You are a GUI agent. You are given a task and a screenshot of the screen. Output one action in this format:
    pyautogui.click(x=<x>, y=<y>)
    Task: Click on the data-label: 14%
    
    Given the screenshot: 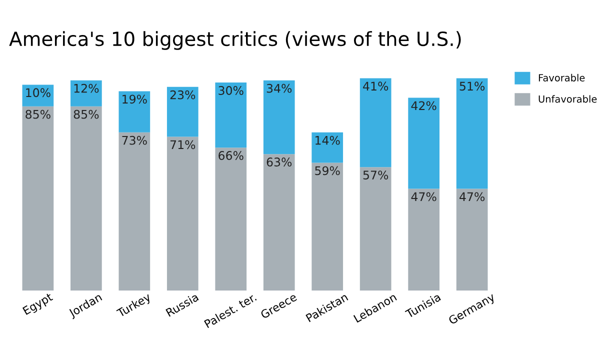 What is the action you would take?
    pyautogui.click(x=328, y=140)
    